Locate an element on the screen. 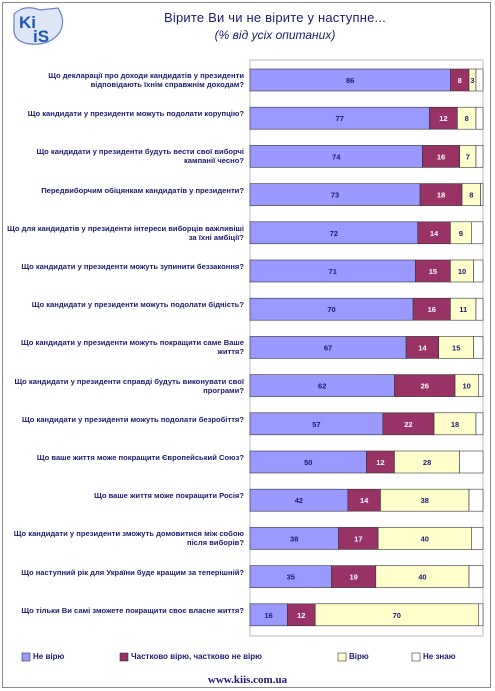 The width and height of the screenshot is (495, 691). legend-label: Не знаю is located at coordinates (439, 656).